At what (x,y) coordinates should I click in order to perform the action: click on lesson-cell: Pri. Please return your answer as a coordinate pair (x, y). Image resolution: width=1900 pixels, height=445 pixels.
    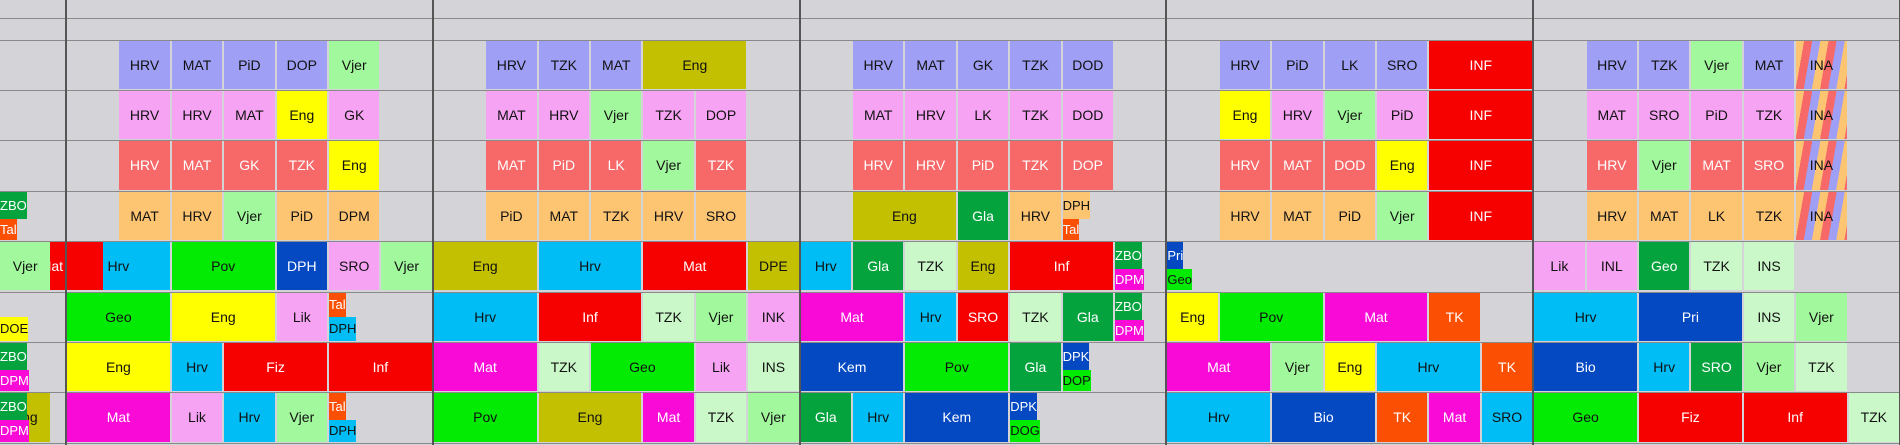
    Looking at the image, I should click on (1175, 256).